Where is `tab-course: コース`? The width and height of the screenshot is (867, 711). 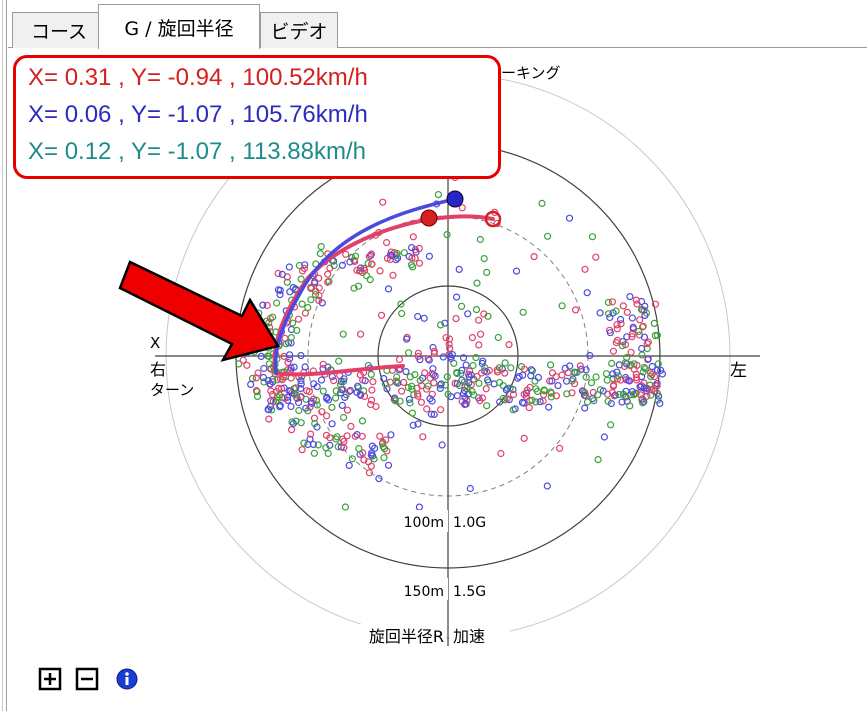 tab-course: コース is located at coordinates (59, 30).